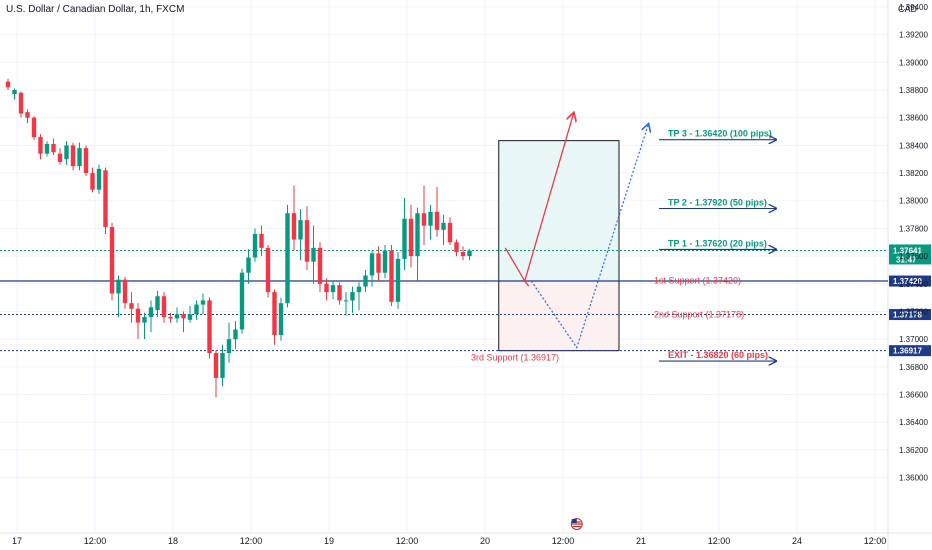  Describe the element at coordinates (95, 9) in the screenshot. I see `chart-title: U.S. Dollar / Canadian Dollar, 1h, FXCM` at that location.